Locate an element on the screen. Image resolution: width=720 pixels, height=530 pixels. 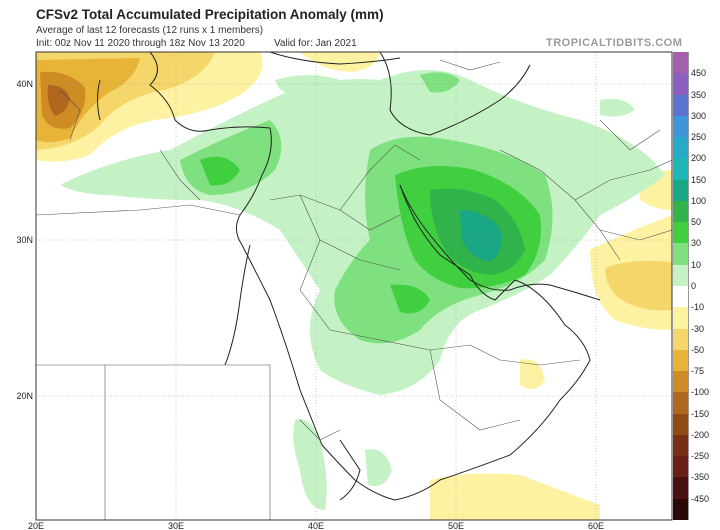
legend-label: -150 is located at coordinates (700, 413).